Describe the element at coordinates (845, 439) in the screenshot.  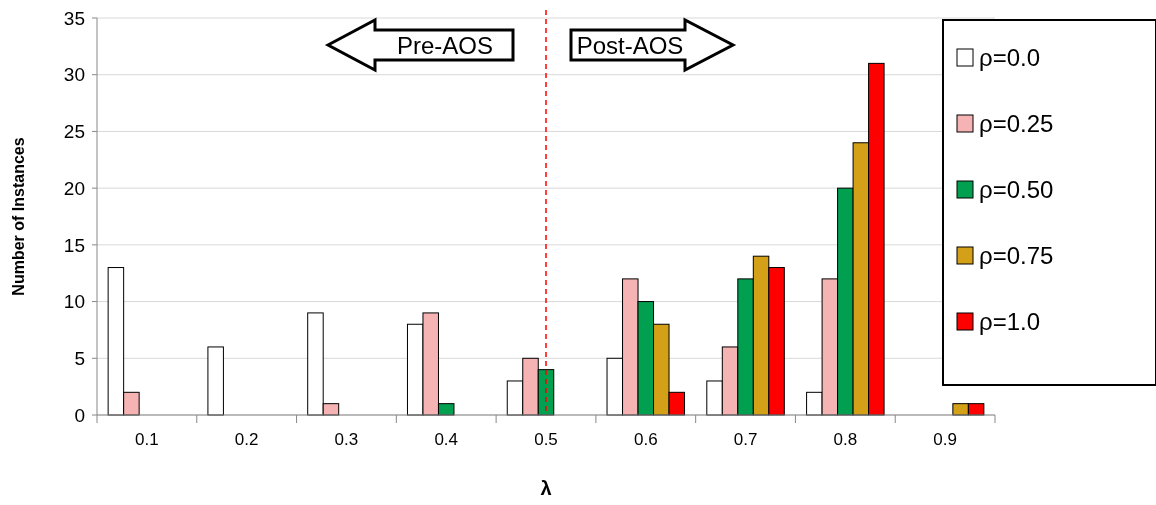
I see `x-tick-label: 0.8` at that location.